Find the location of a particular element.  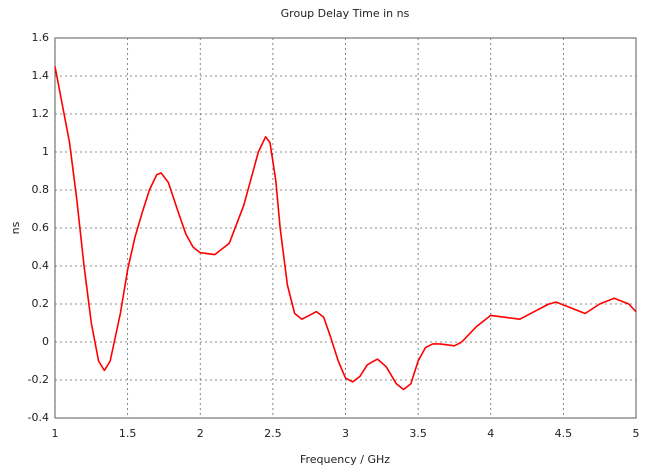

x-tick-label: 1.5 is located at coordinates (128, 433).